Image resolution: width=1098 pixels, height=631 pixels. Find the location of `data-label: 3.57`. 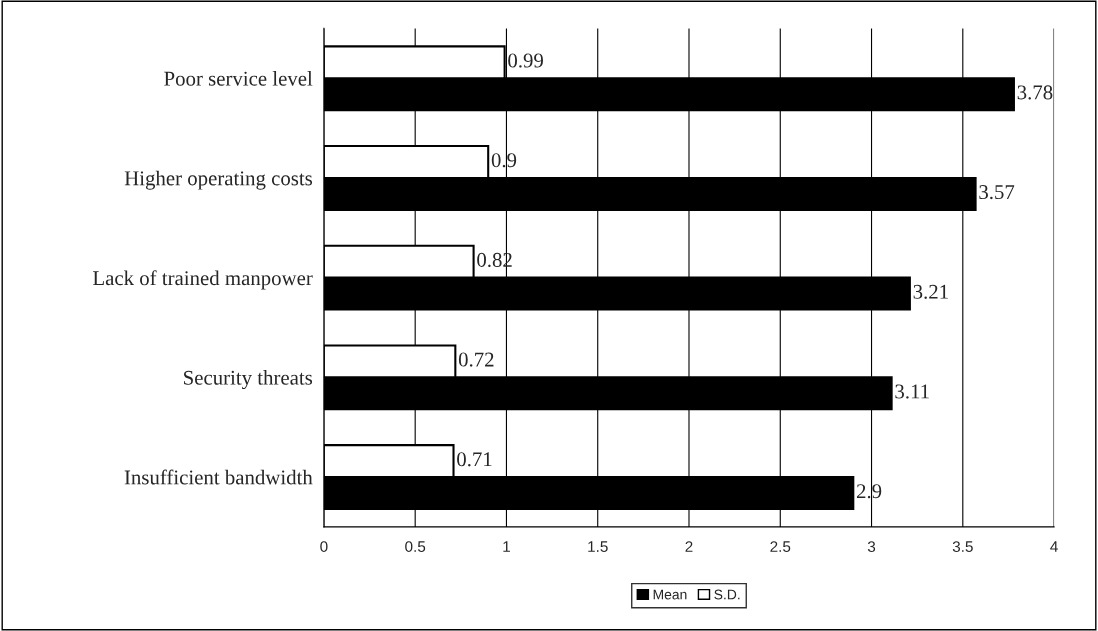

data-label: 3.57 is located at coordinates (997, 192).